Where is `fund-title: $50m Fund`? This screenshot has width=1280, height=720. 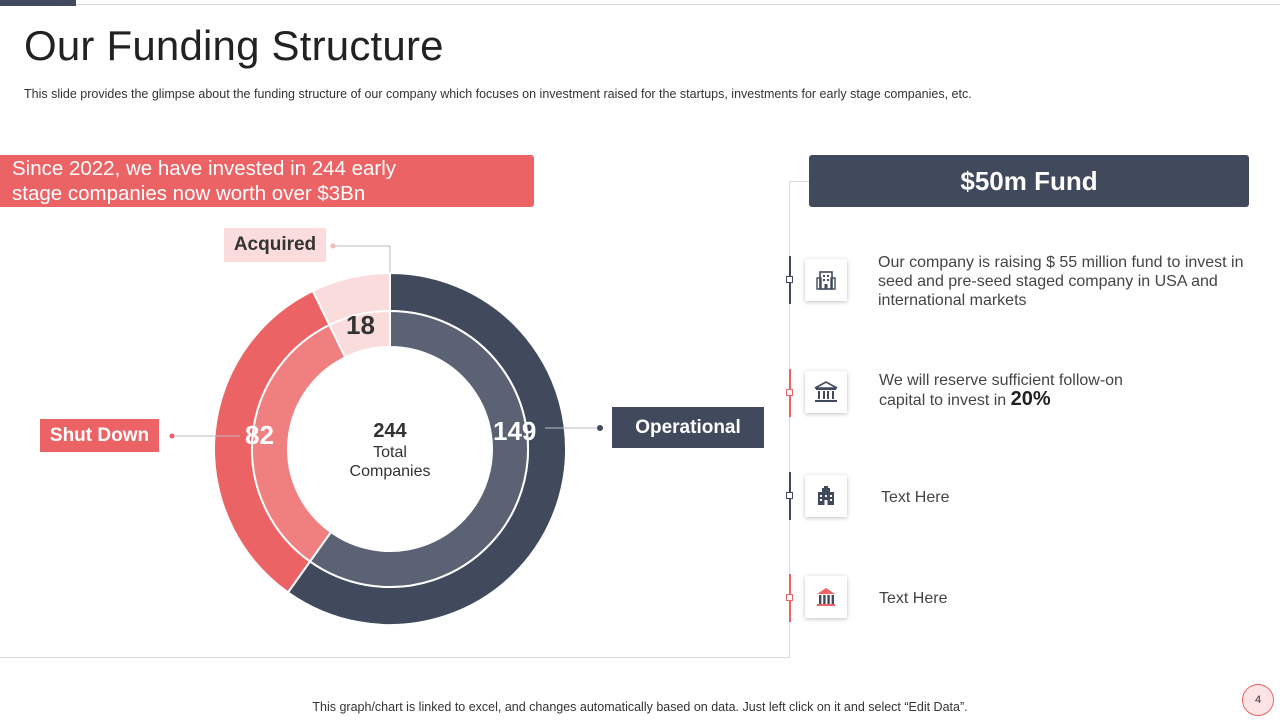
fund-title: $50m Fund is located at coordinates (1029, 180).